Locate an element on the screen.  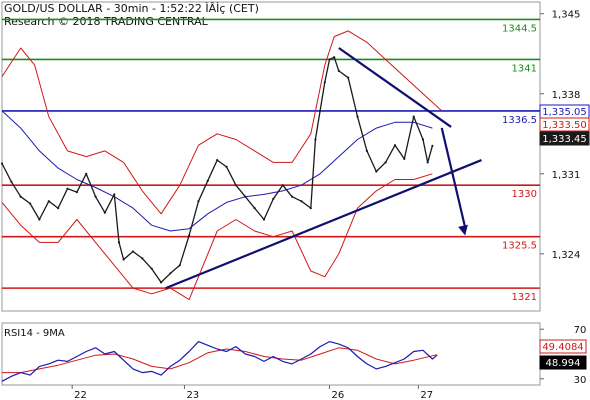
last-price-label-pivot: 1,335.05 is located at coordinates (564, 112).